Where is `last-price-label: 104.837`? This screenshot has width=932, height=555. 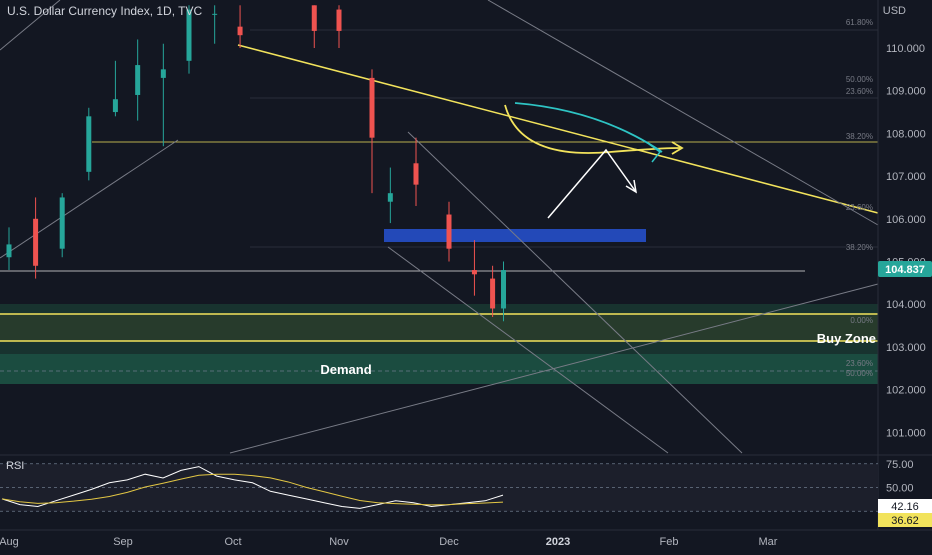 last-price-label: 104.837 is located at coordinates (905, 270).